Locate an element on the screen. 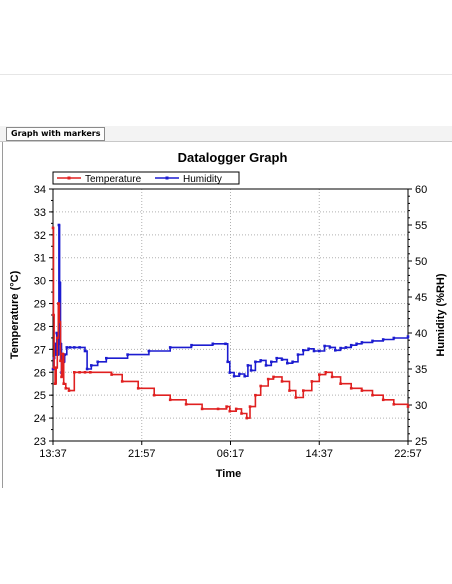 The width and height of the screenshot is (452, 584). x-tick-label: 06:17 is located at coordinates (231, 454).